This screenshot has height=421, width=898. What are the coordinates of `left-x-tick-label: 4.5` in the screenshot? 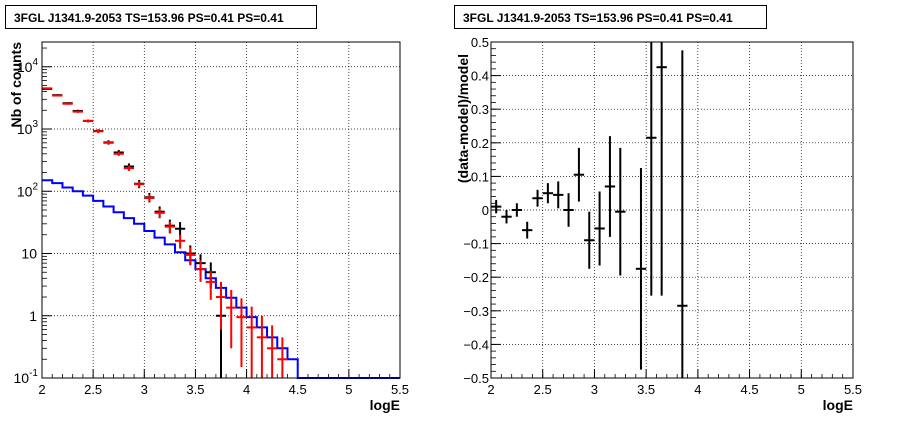 It's located at (298, 389).